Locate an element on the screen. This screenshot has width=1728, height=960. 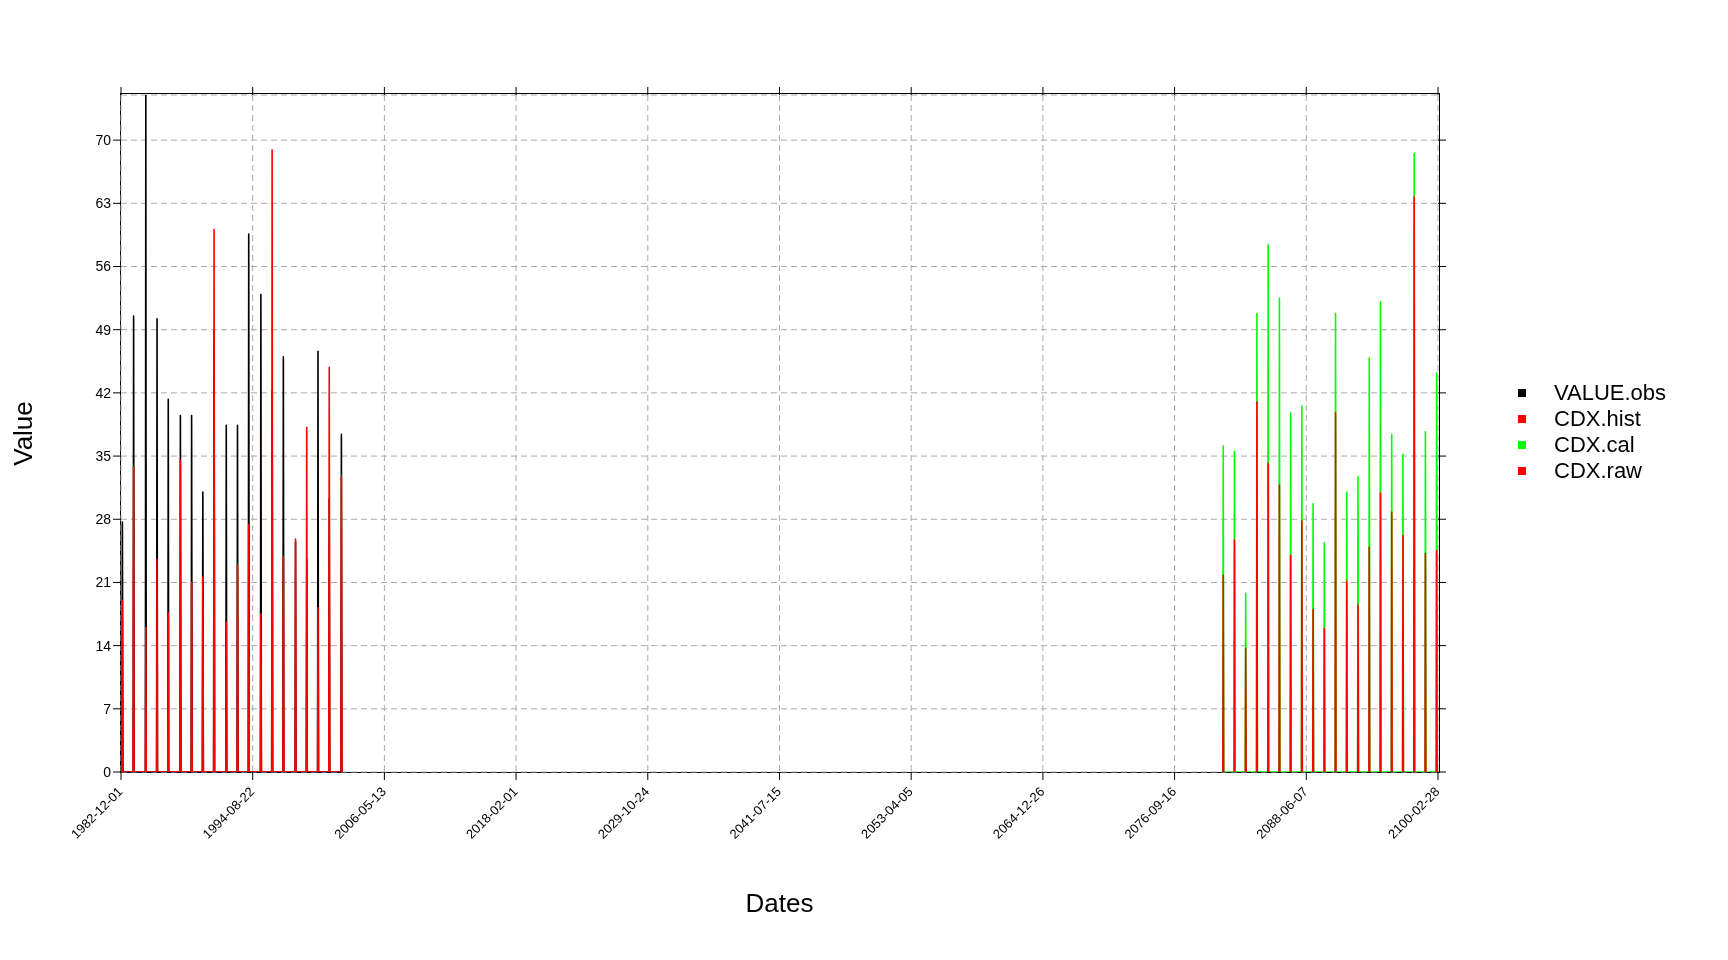
x-axis-title: Dates is located at coordinates (779, 903).